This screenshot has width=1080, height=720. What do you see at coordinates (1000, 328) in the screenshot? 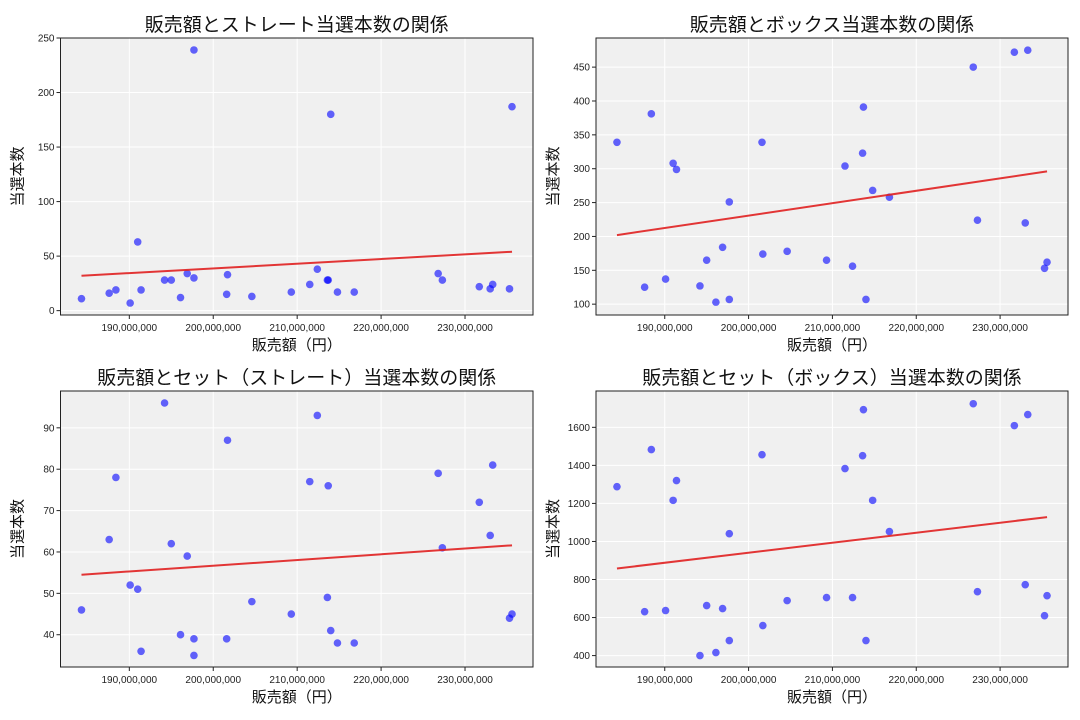
I see `x-tick-label: 230,000,000` at bounding box center [1000, 328].